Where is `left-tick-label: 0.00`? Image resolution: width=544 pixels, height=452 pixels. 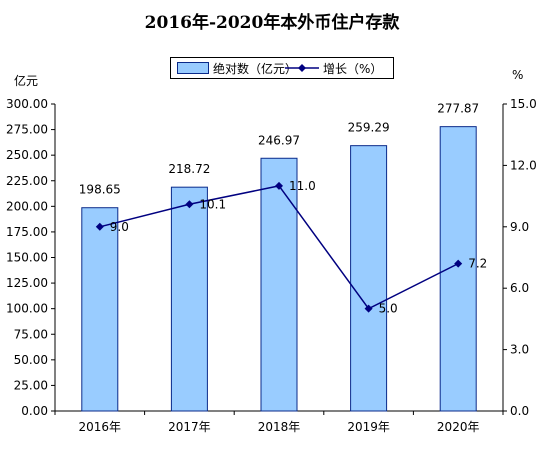
left-tick-label: 0.00 is located at coordinates (34, 411).